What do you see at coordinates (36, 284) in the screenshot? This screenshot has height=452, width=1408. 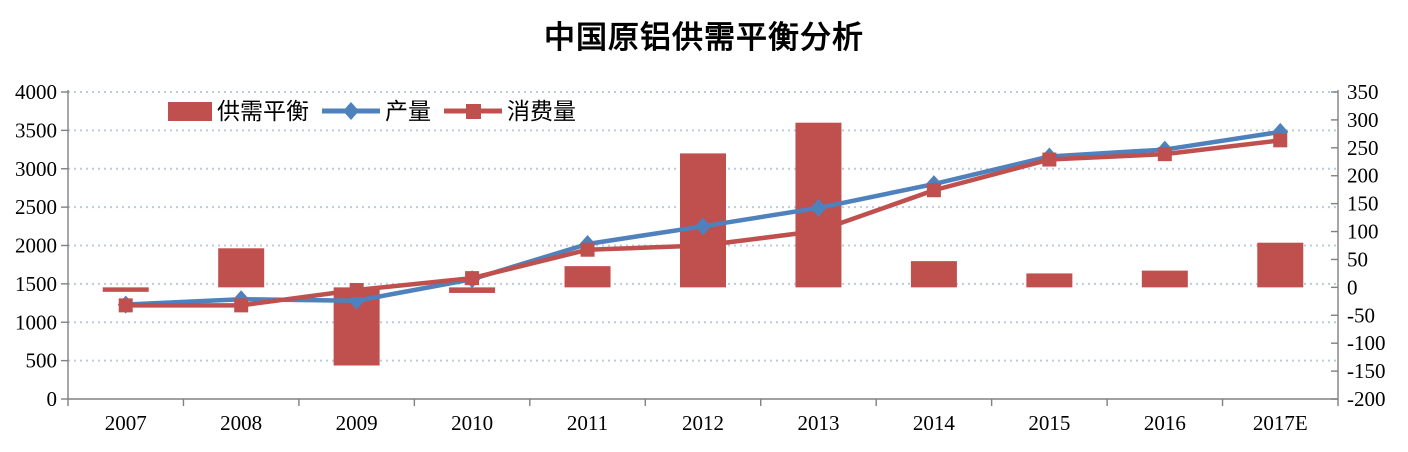 I see `left-axis-label: 1500` at bounding box center [36, 284].